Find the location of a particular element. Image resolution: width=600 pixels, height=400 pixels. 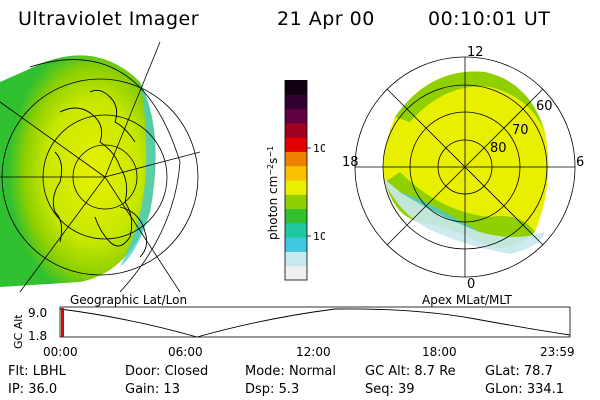

timeline-axis-label: GC Alt is located at coordinates (18, 331).